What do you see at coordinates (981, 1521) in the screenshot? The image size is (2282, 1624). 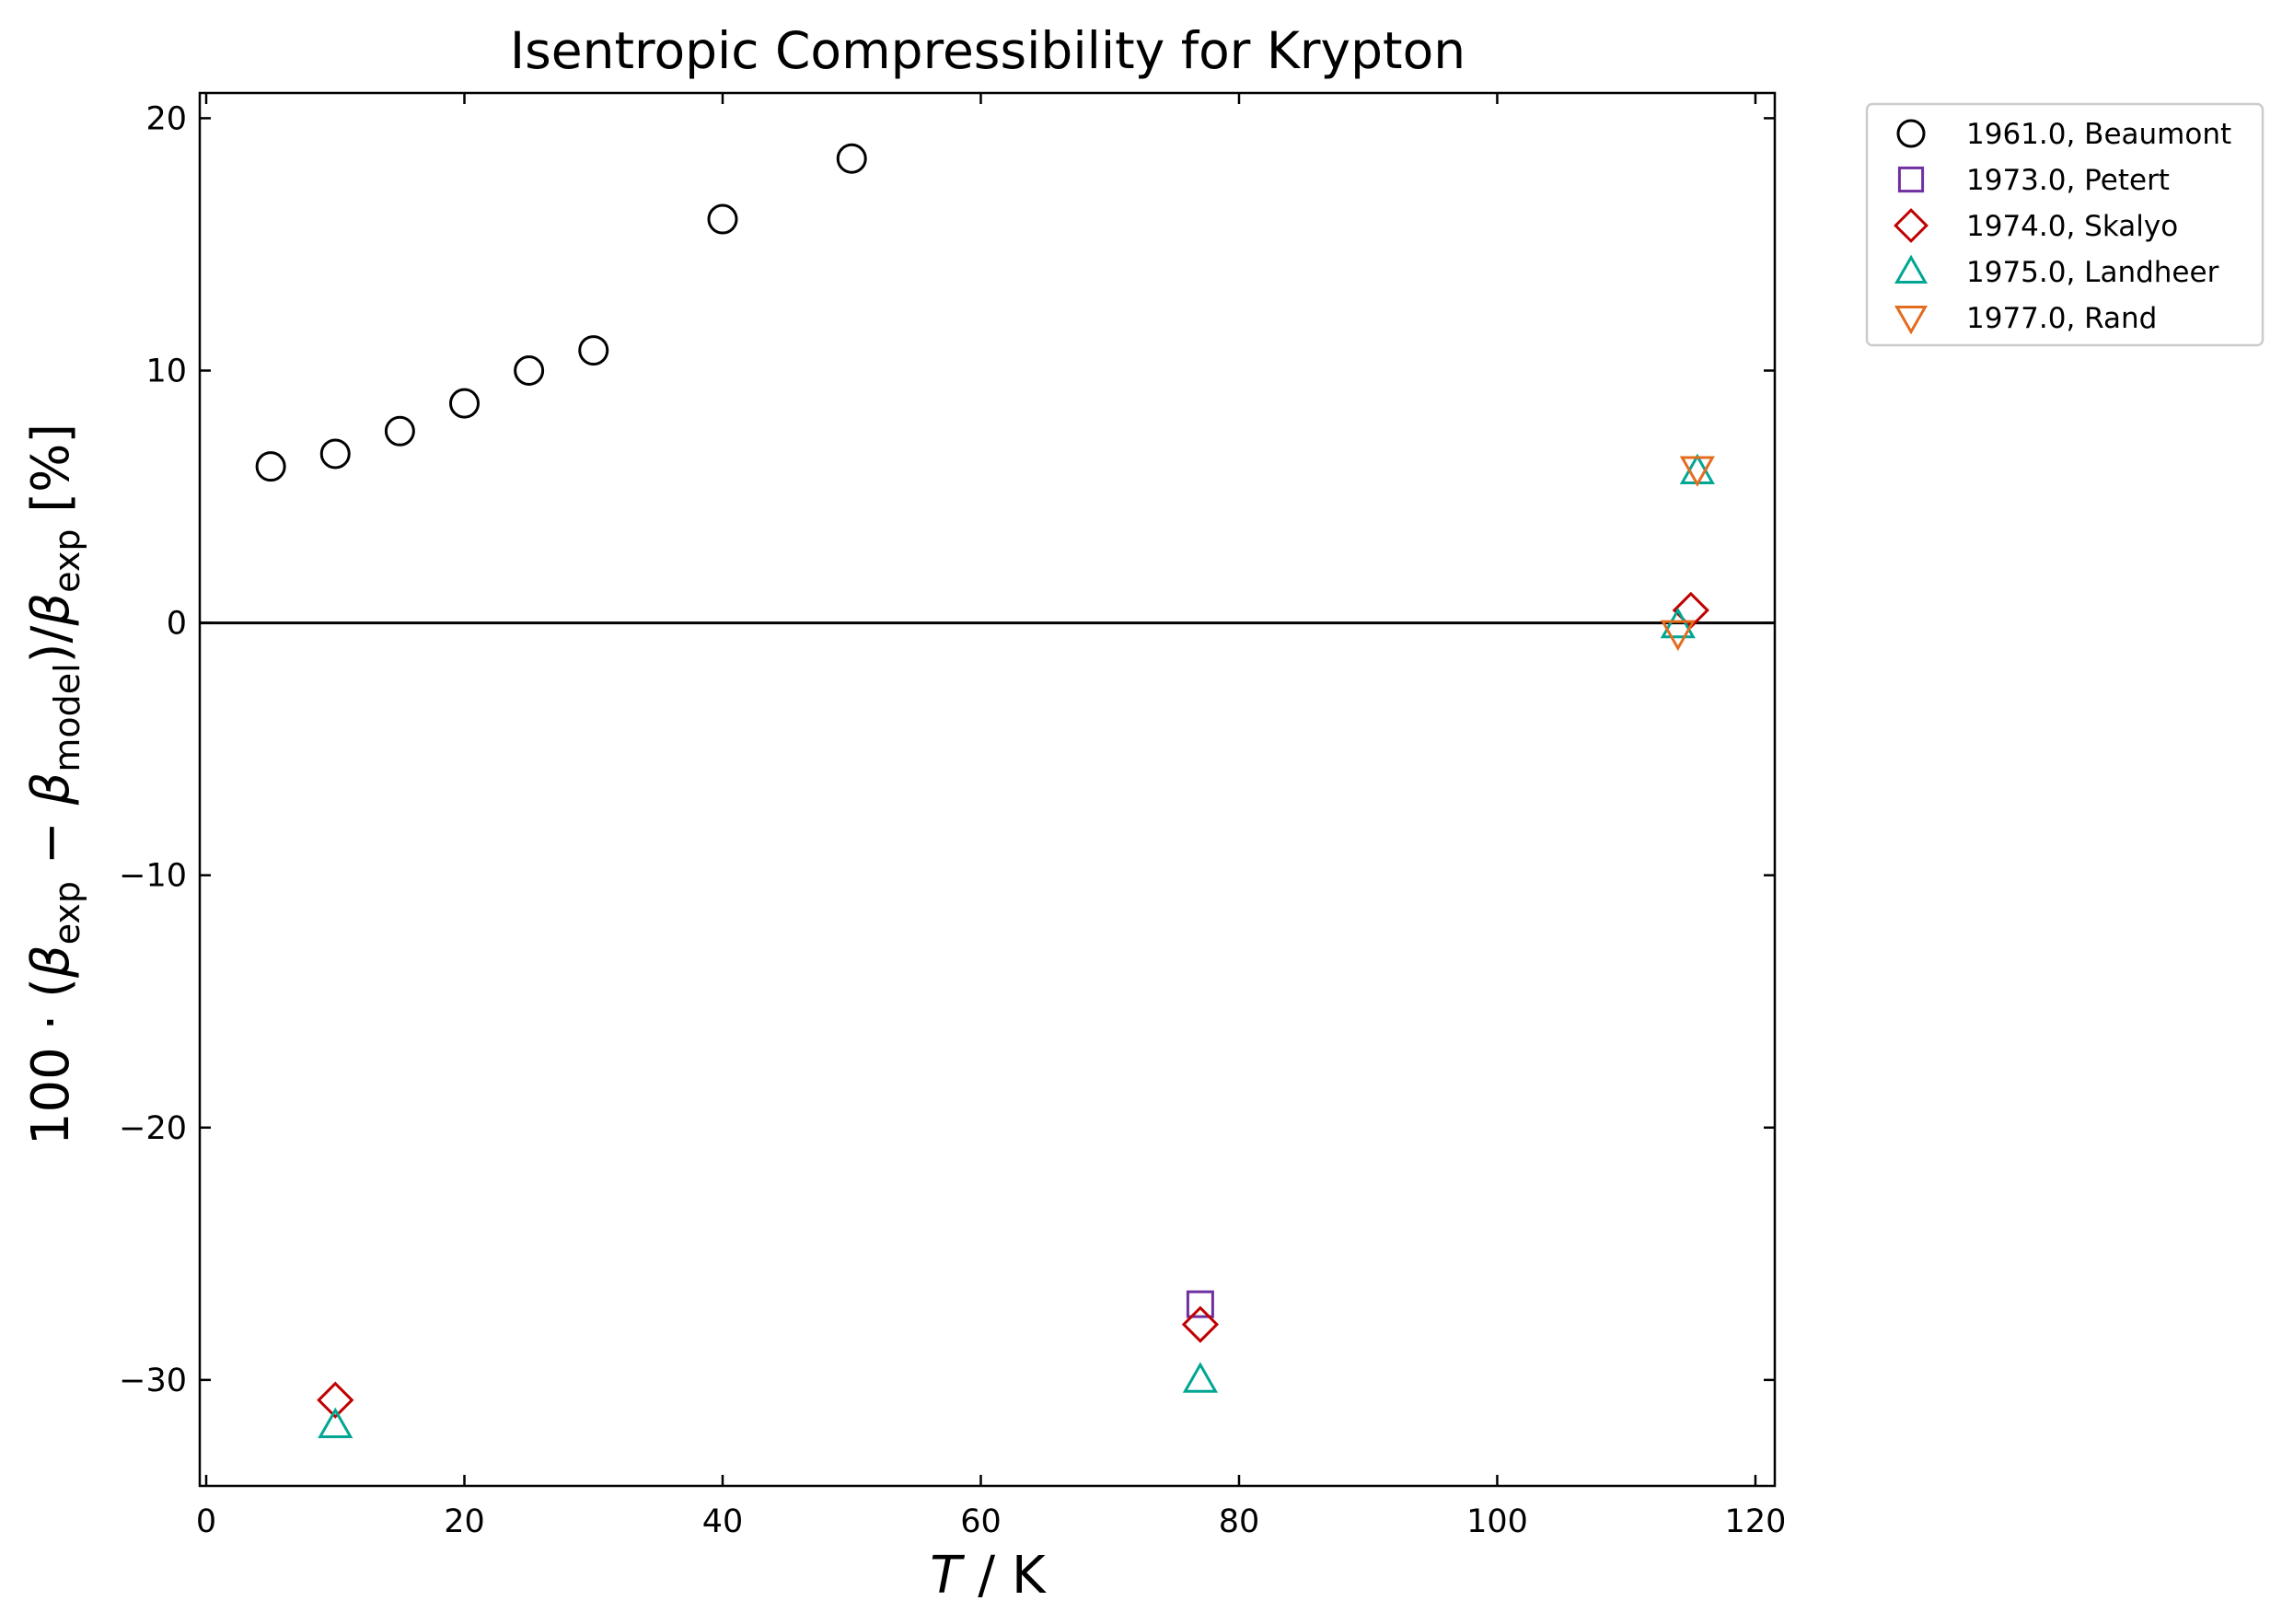 I see `x-tick-label: 60` at bounding box center [981, 1521].